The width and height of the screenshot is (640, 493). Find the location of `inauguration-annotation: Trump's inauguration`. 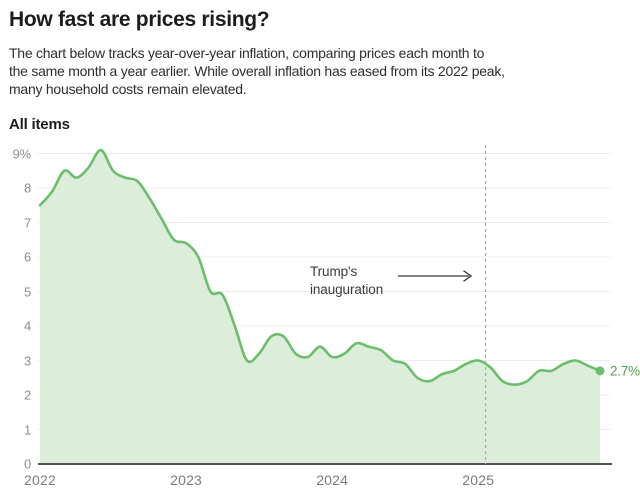

inauguration-annotation: Trump's inauguration is located at coordinates (346, 281).